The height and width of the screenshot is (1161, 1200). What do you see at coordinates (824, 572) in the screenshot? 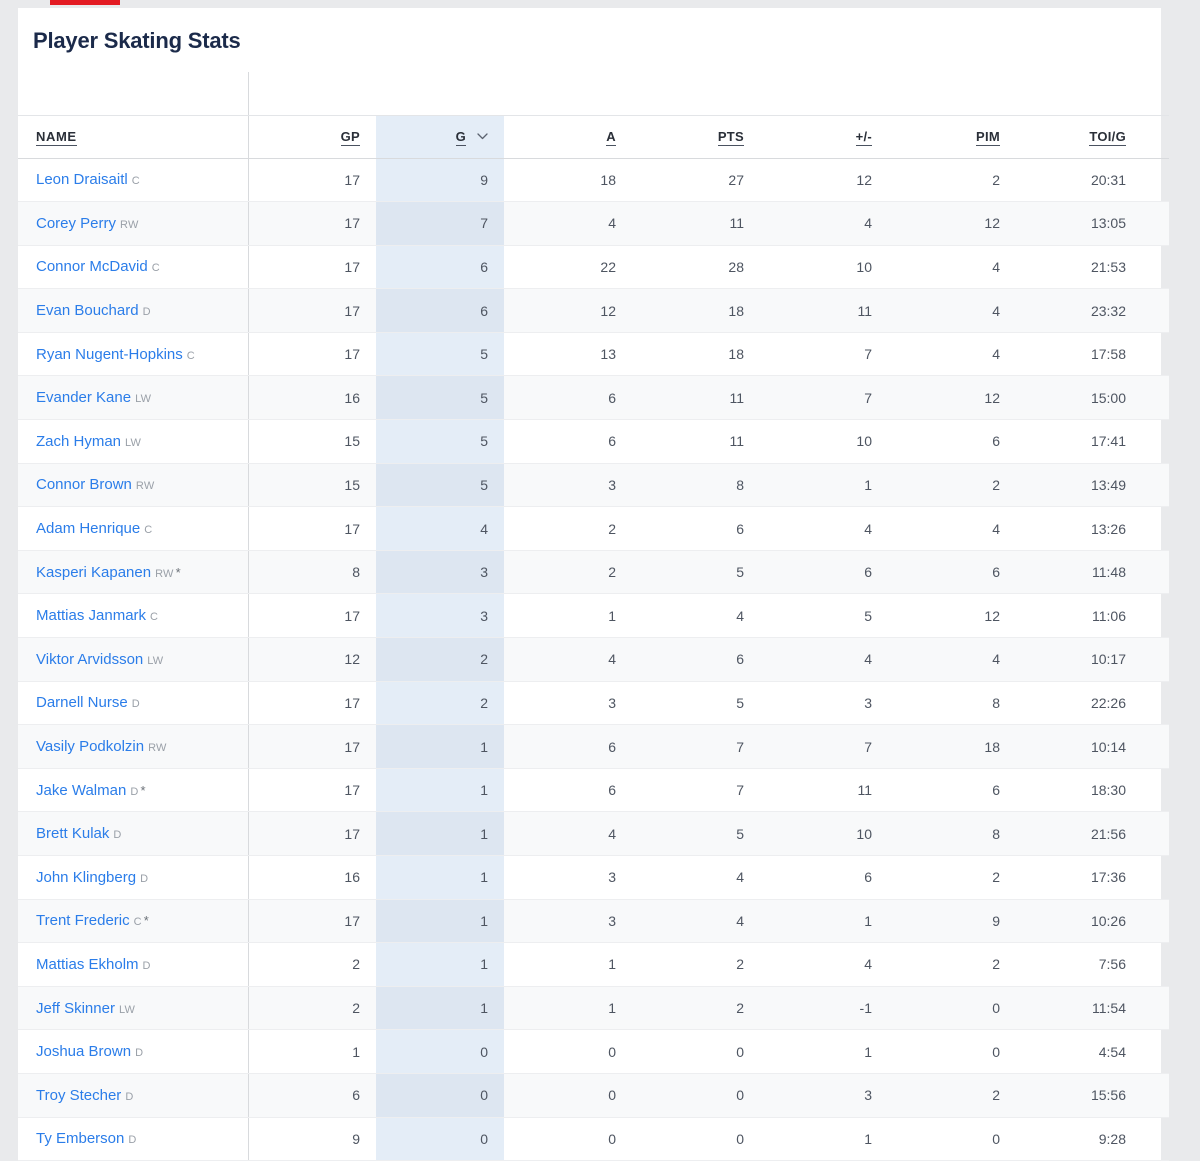
I see `cell-pm: 6` at bounding box center [824, 572].